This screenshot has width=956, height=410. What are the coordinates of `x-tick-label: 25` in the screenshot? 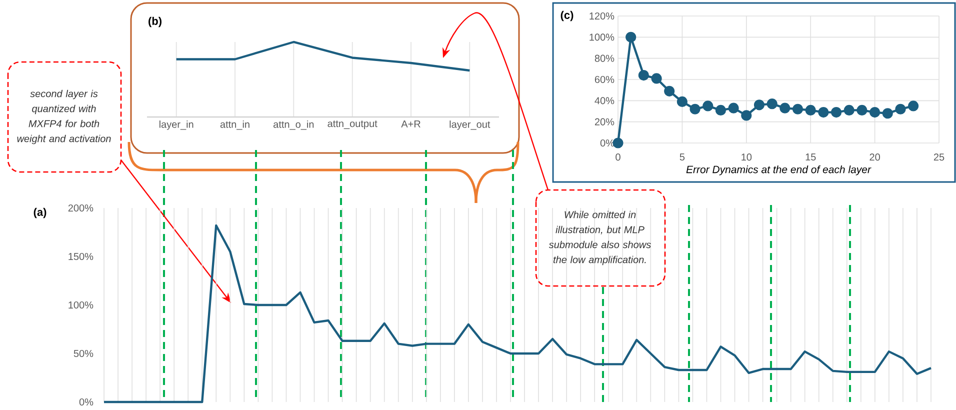 It's located at (939, 157).